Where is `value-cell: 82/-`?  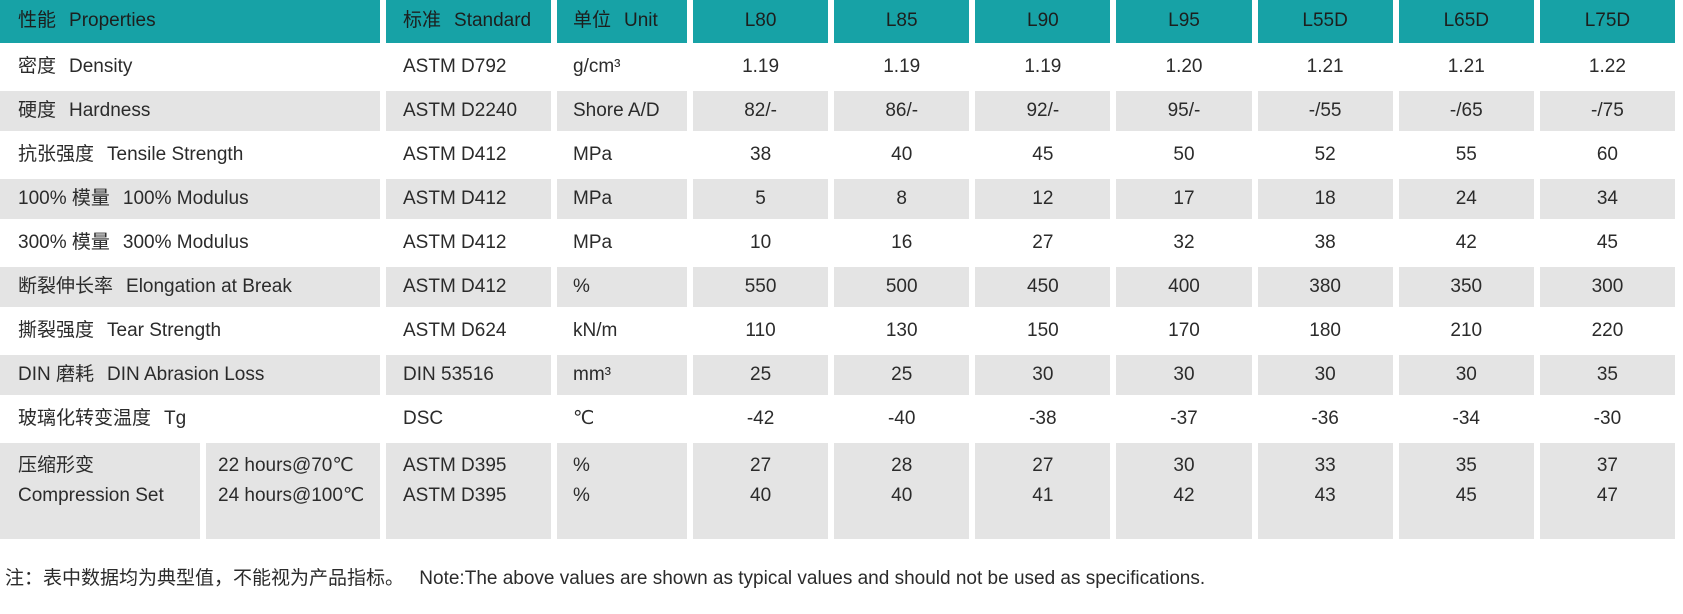 value-cell: 82/- is located at coordinates (761, 111).